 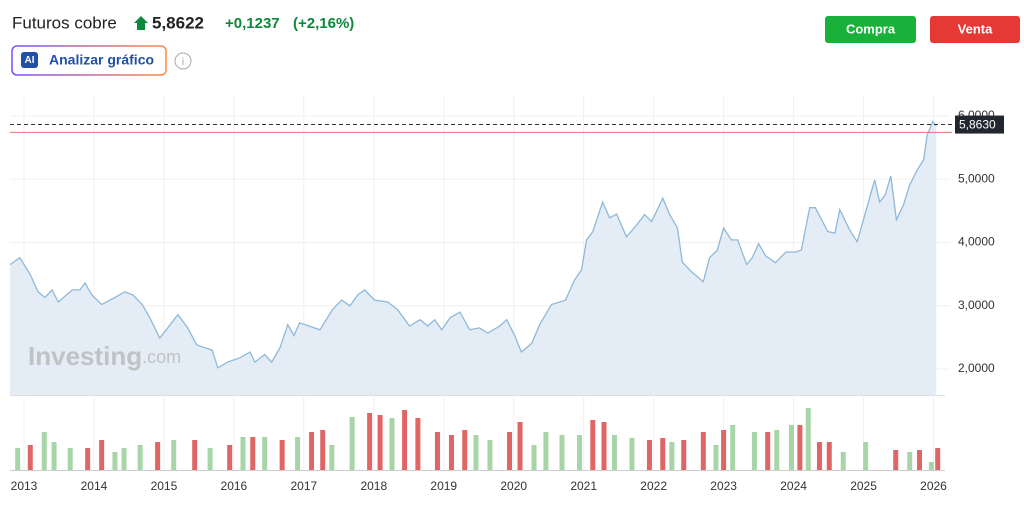 I want to click on x-tick-label: 2017, so click(x=303, y=486).